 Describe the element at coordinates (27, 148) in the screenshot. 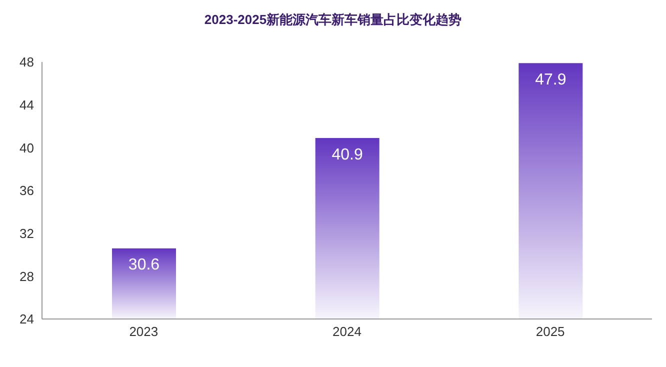

I see `y-tick-label: 40` at that location.